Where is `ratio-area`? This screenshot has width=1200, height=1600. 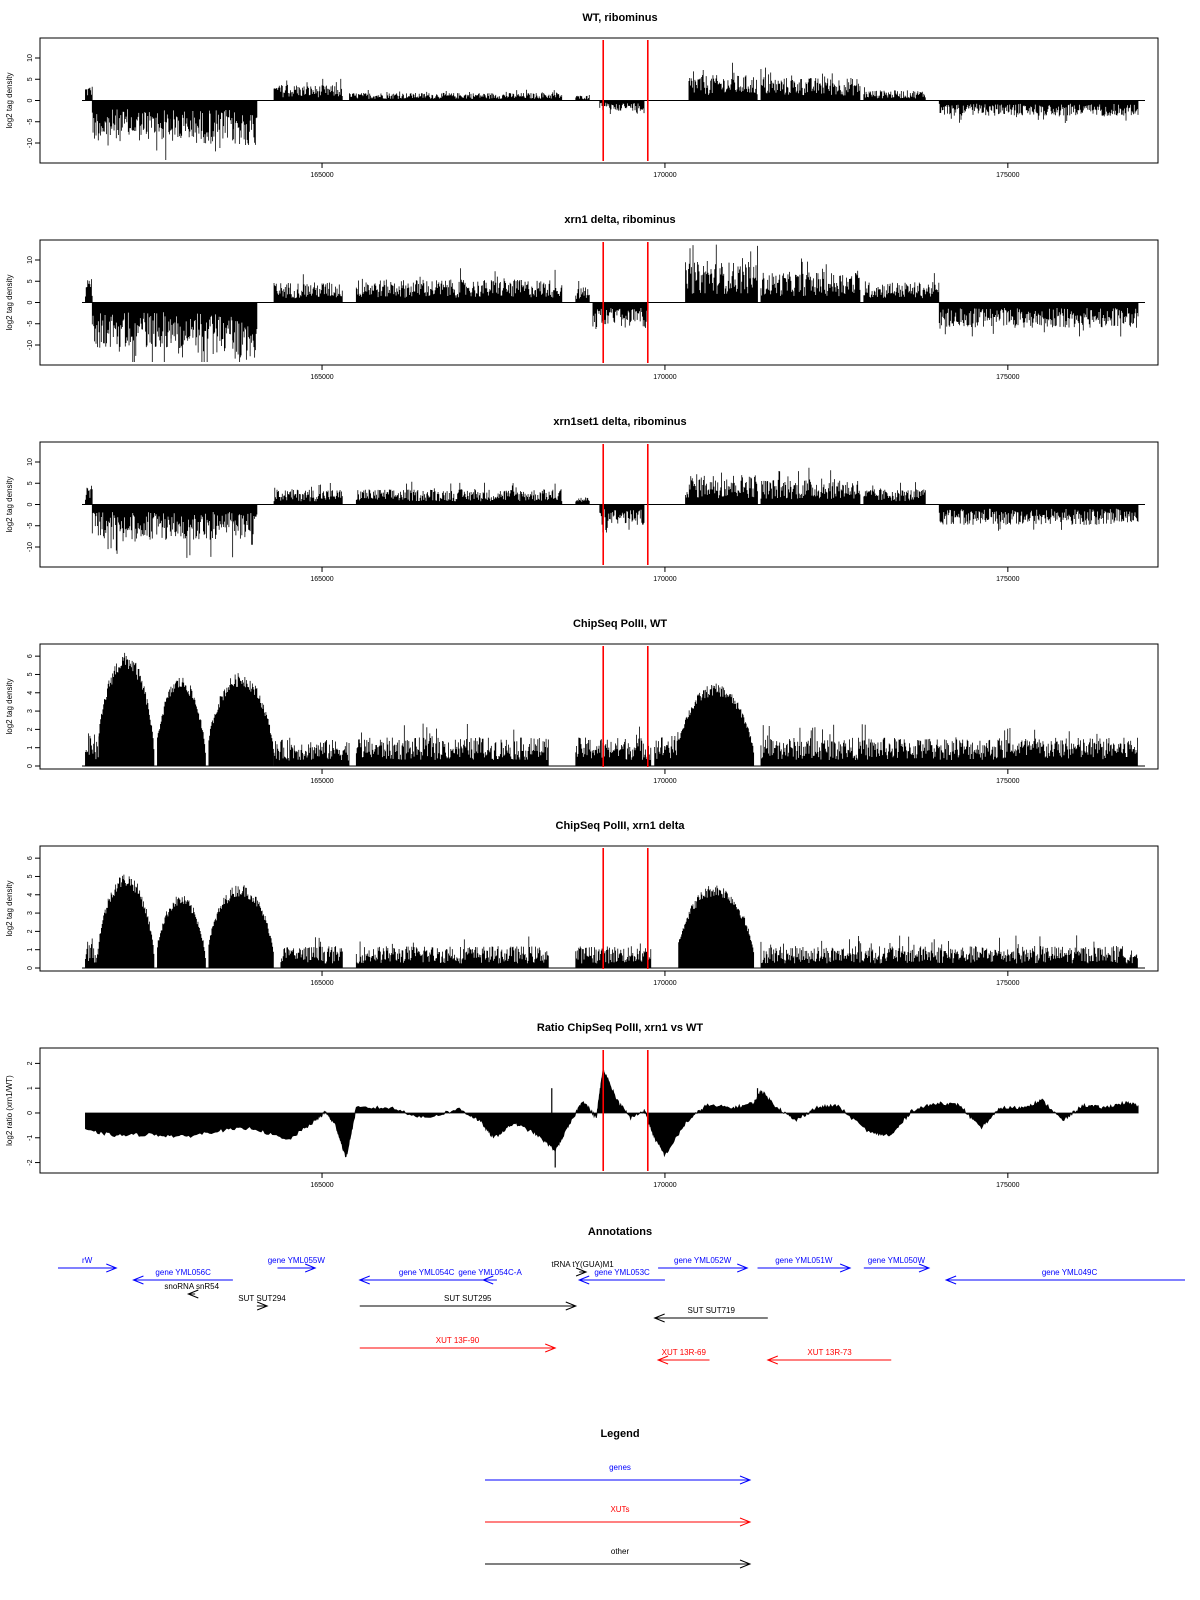
ratio-area is located at coordinates (612, 1112).